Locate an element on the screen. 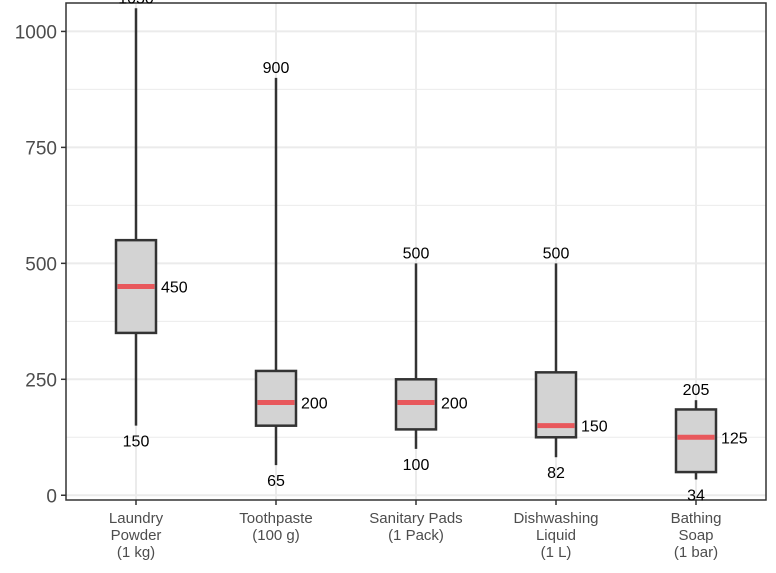 The width and height of the screenshot is (776, 573). min-label: 34 is located at coordinates (696, 495).